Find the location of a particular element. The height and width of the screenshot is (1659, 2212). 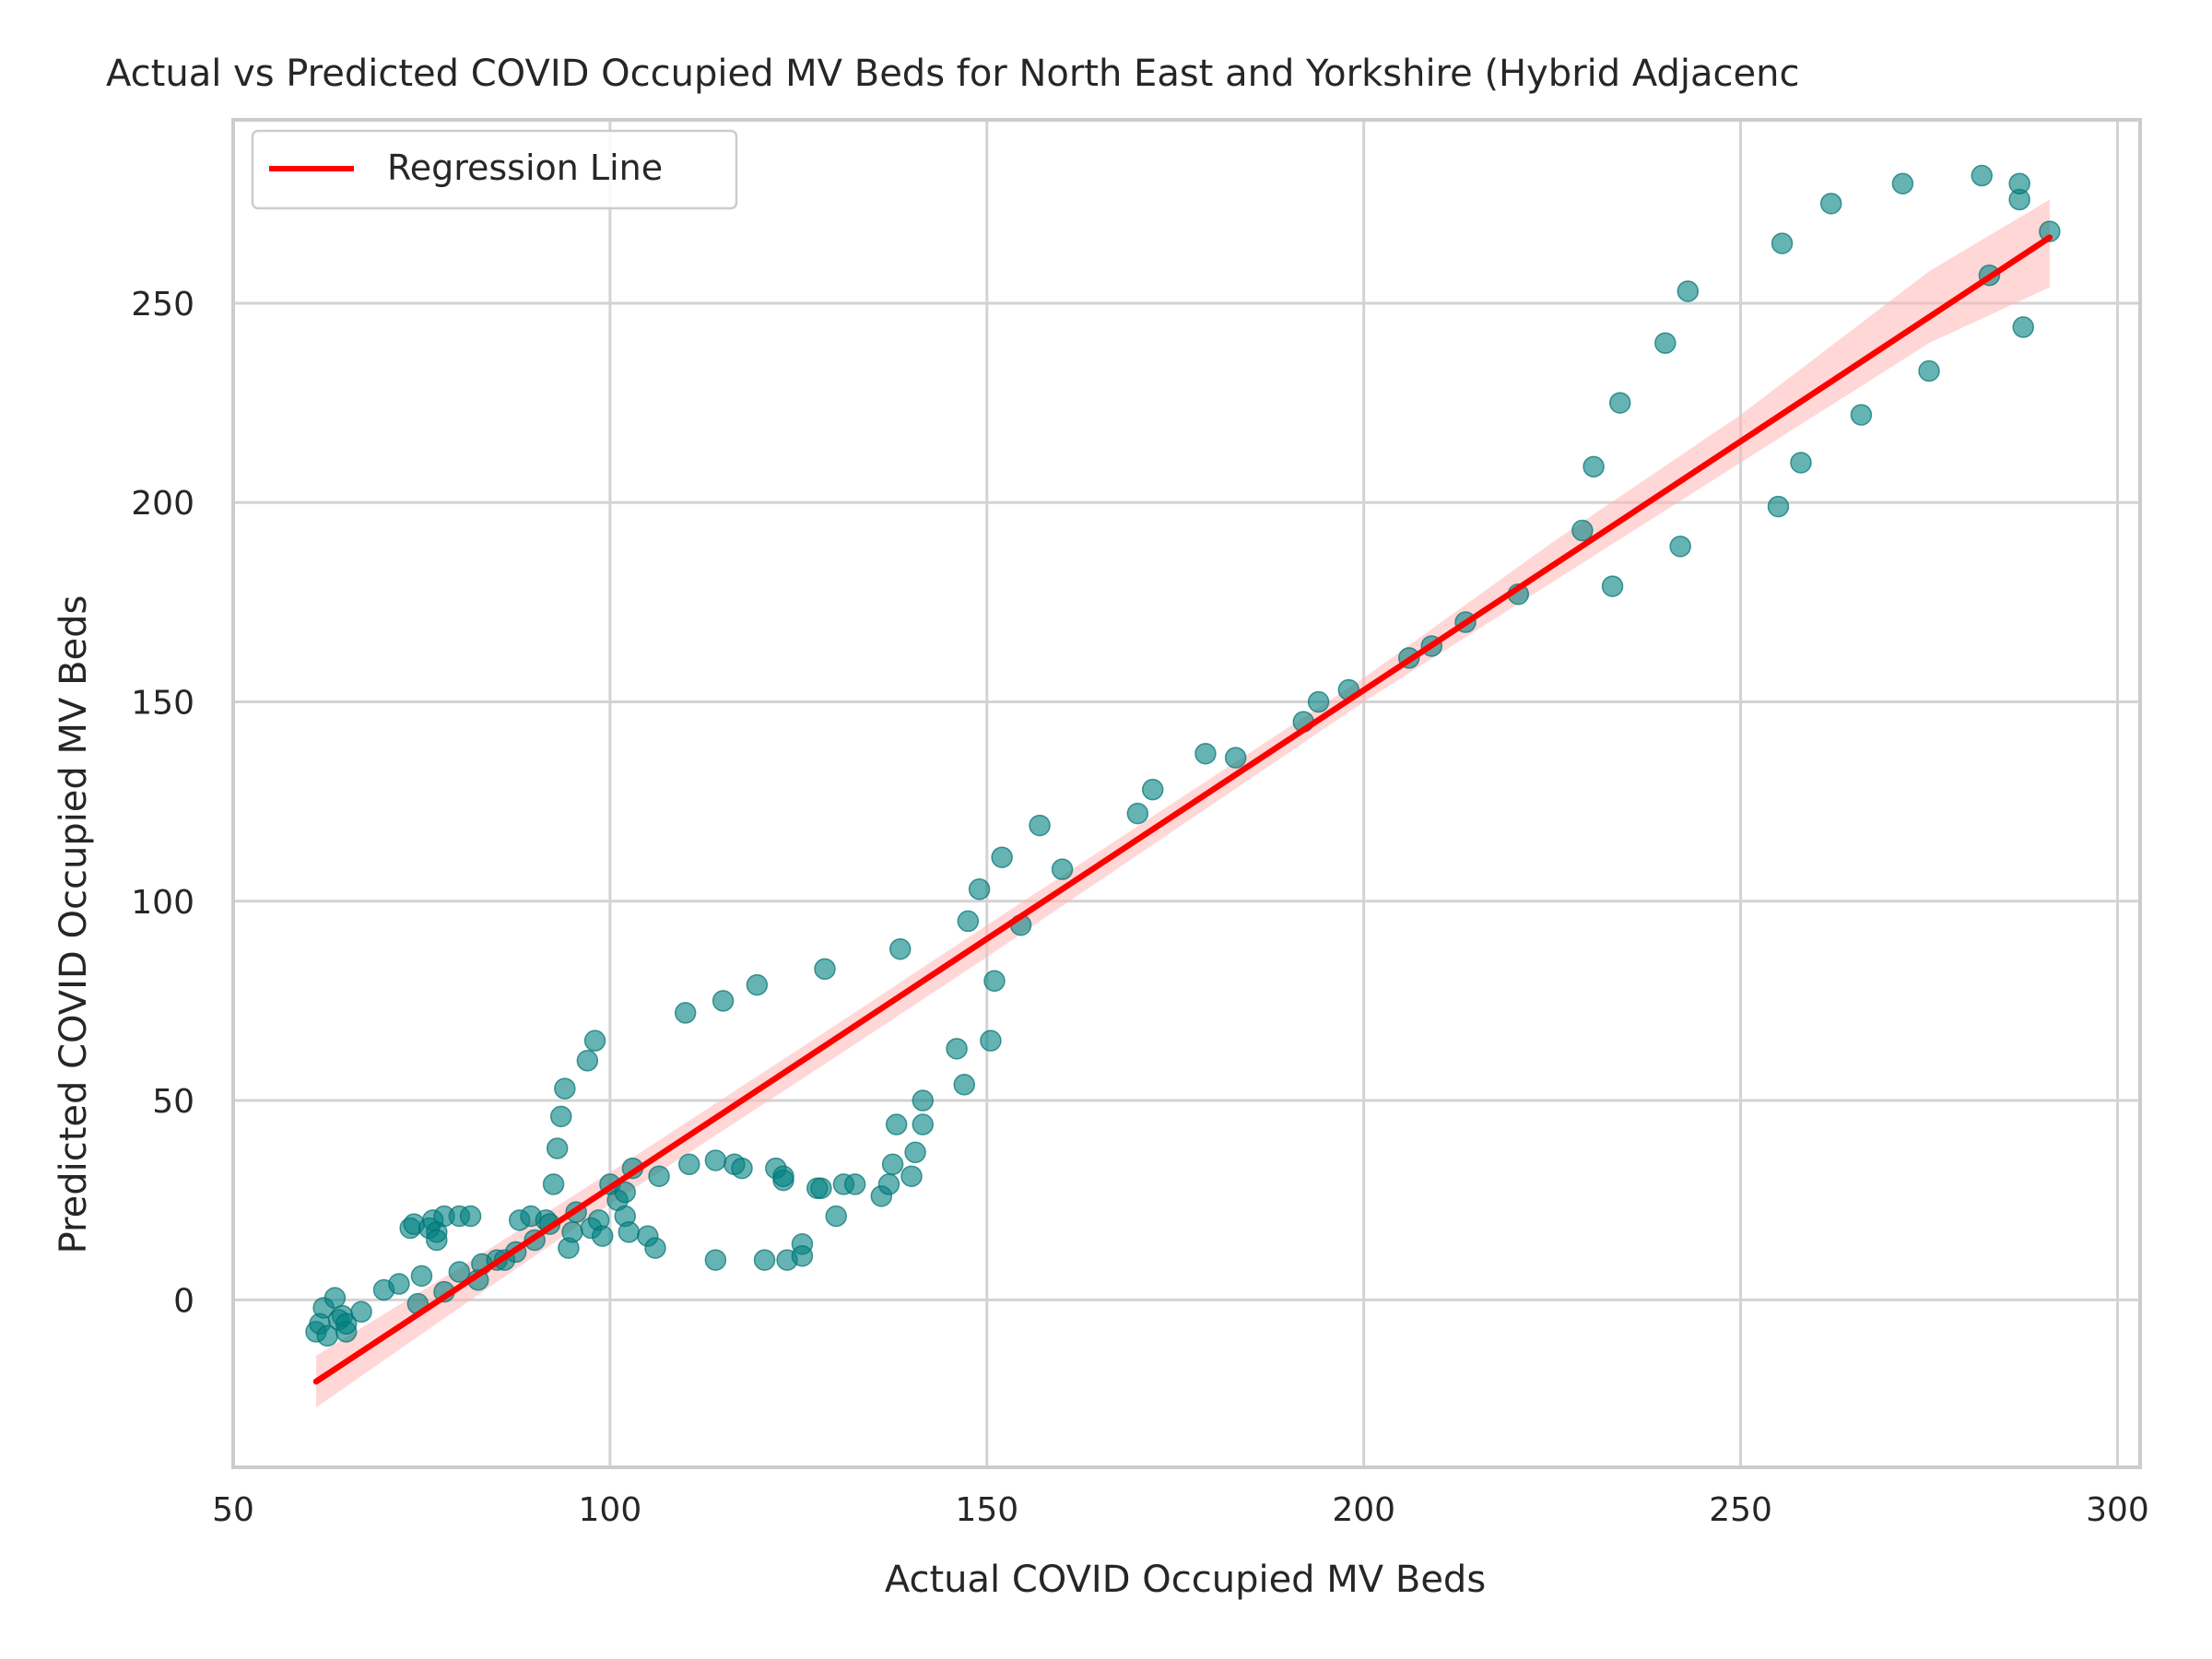

x-tick-label: 50 is located at coordinates (233, 1510).